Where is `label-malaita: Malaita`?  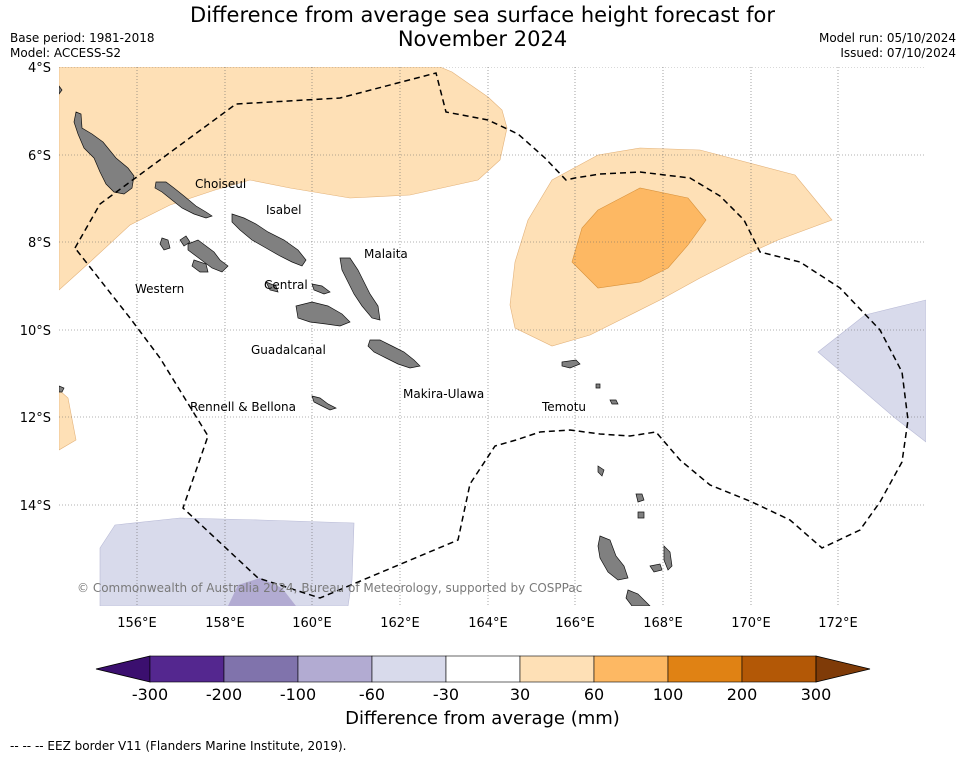
label-malaita: Malaita is located at coordinates (386, 254).